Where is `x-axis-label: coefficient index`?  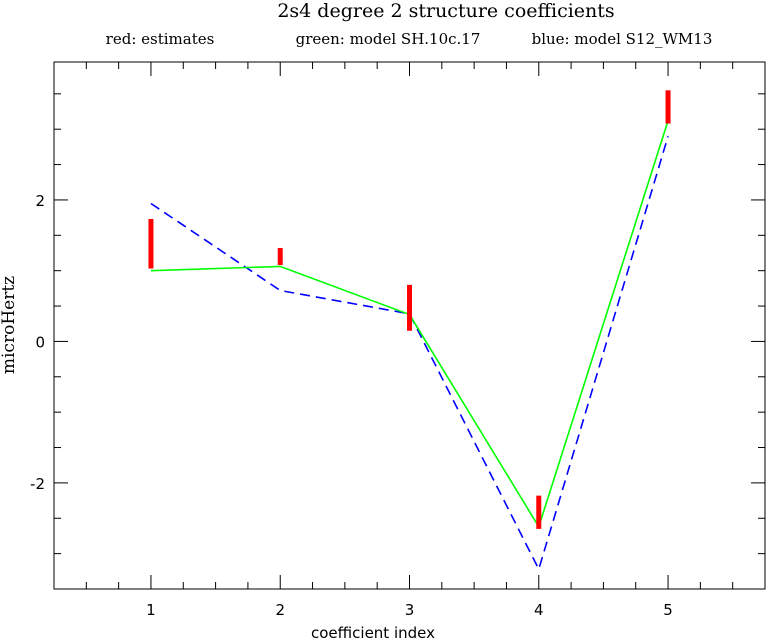 x-axis-label: coefficient index is located at coordinates (373, 632).